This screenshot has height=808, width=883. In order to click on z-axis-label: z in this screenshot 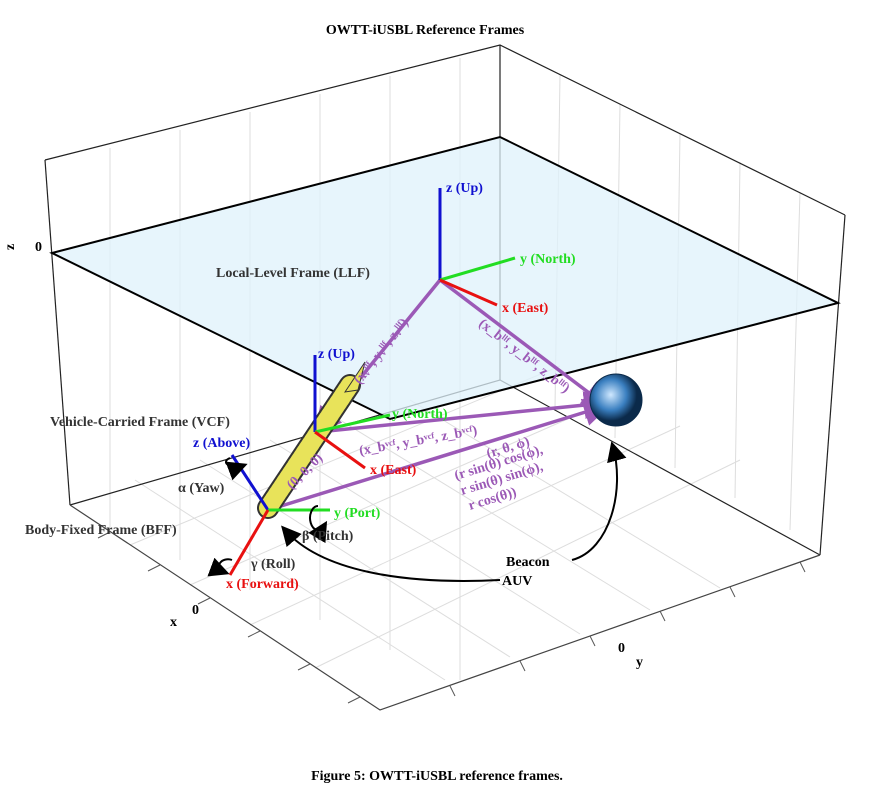, I will do `click(10, 247)`.